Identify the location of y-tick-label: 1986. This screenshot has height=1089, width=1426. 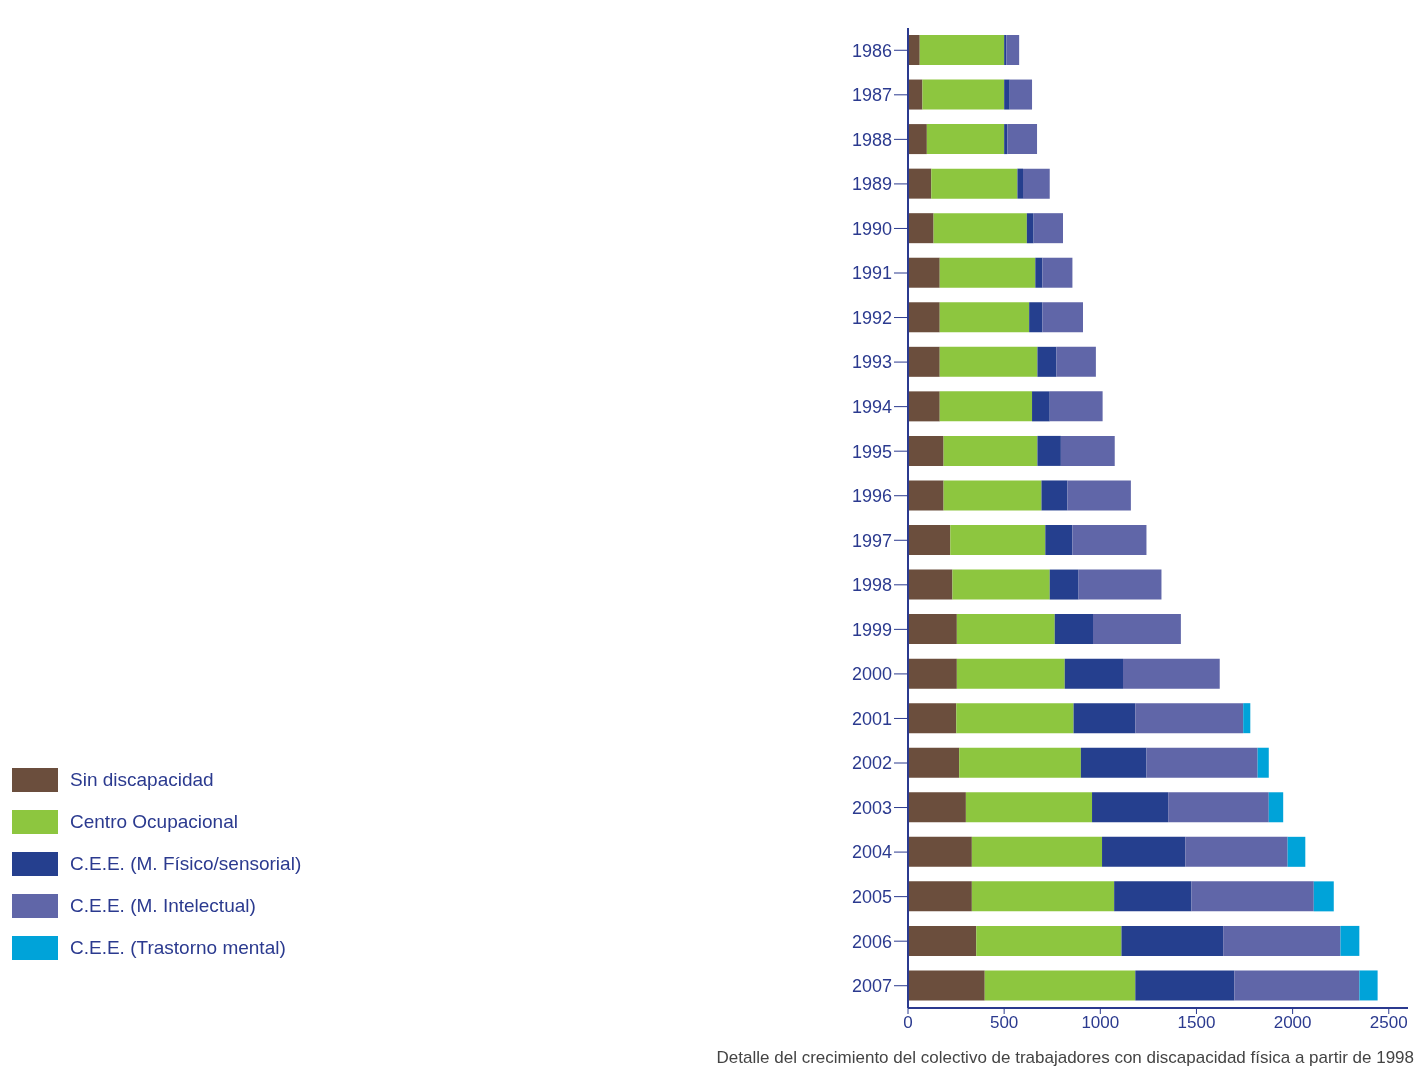
(871, 50).